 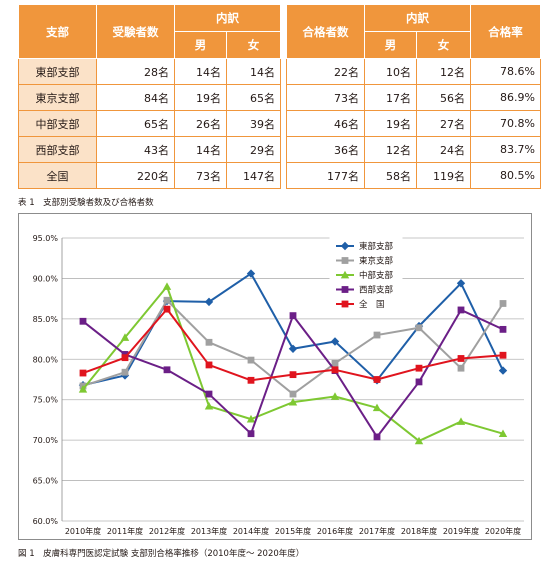 What do you see at coordinates (443, 149) in the screenshot?
I see `cell-pass-female: 24名` at bounding box center [443, 149].